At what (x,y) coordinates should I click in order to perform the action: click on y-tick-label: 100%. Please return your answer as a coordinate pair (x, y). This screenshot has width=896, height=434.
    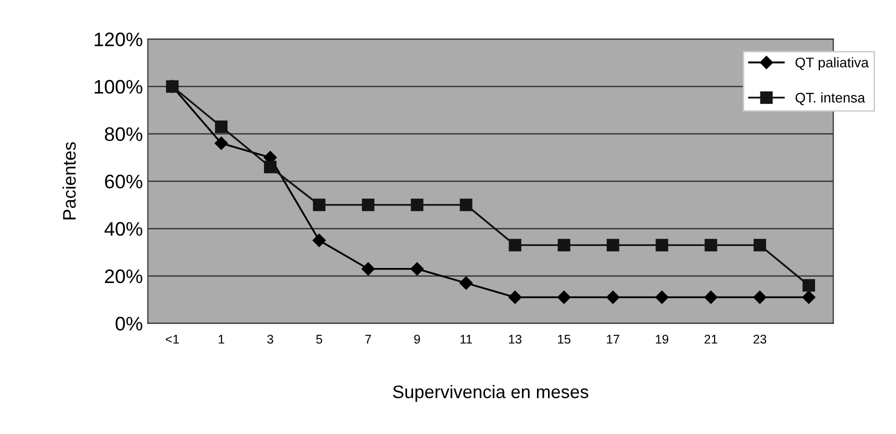
    Looking at the image, I should click on (118, 87).